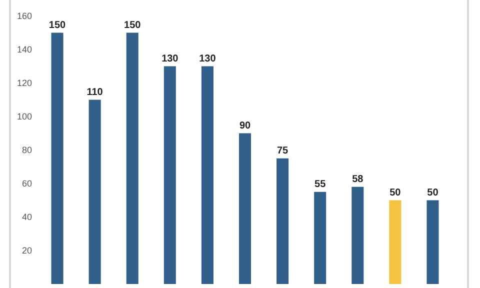 The width and height of the screenshot is (480, 288). I want to click on y-tick-label: 20, so click(27, 251).